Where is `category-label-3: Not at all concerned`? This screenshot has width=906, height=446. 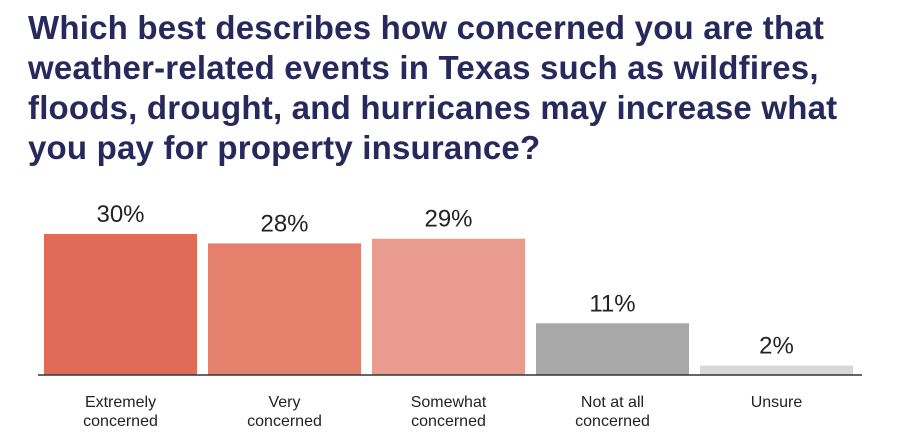
category-label-3: Not at all concerned is located at coordinates (612, 412).